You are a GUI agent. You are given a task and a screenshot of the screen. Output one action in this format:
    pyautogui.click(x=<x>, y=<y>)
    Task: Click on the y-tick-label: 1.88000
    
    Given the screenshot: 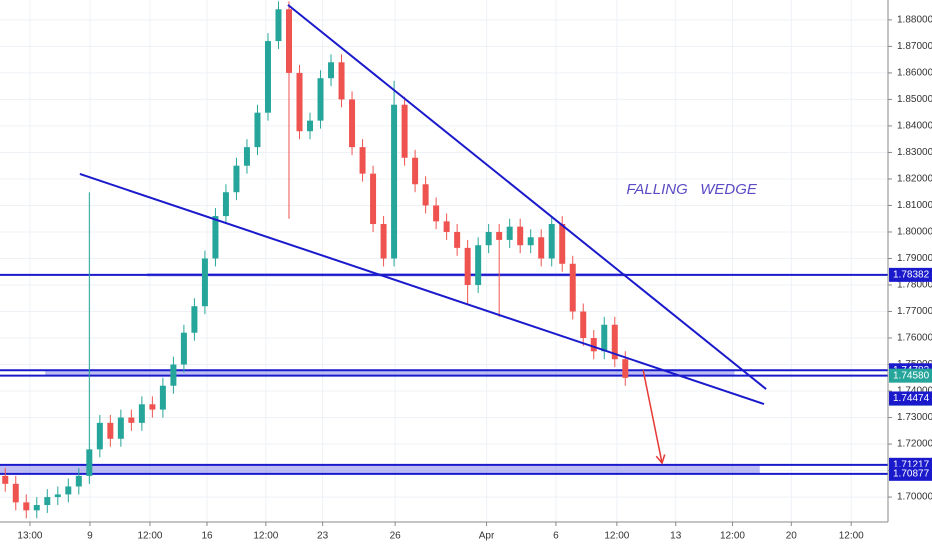 What is the action you would take?
    pyautogui.click(x=914, y=20)
    